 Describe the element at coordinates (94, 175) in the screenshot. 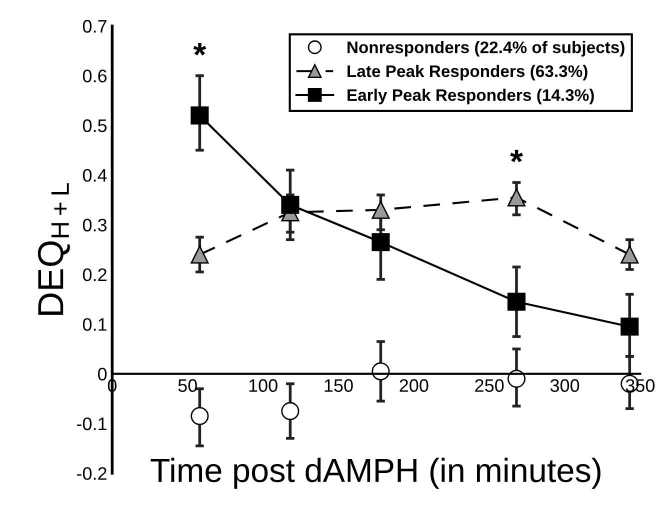

I see `y-tick-label: 0.4` at that location.